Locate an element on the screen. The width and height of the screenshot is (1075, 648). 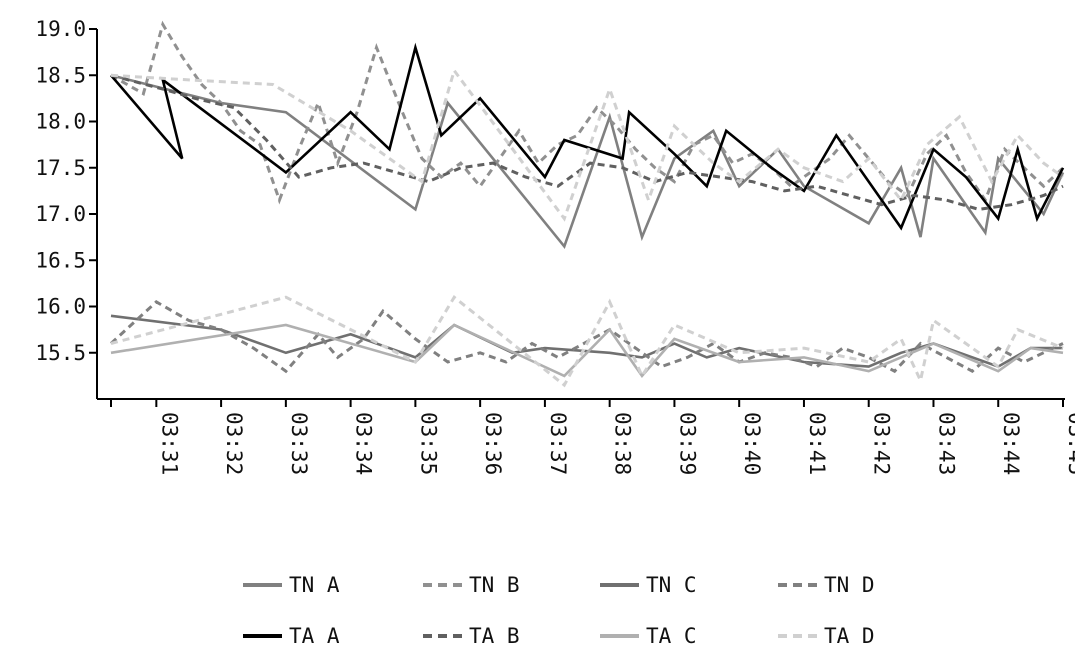
legend-label: TA D is located at coordinates (849, 636).